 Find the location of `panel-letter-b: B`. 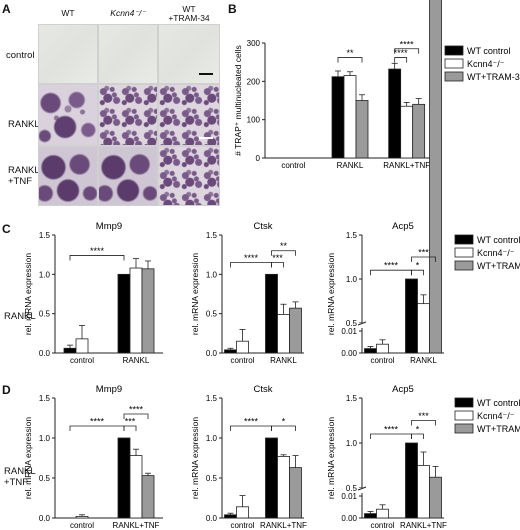

panel-letter-b: B is located at coordinates (232, 9).